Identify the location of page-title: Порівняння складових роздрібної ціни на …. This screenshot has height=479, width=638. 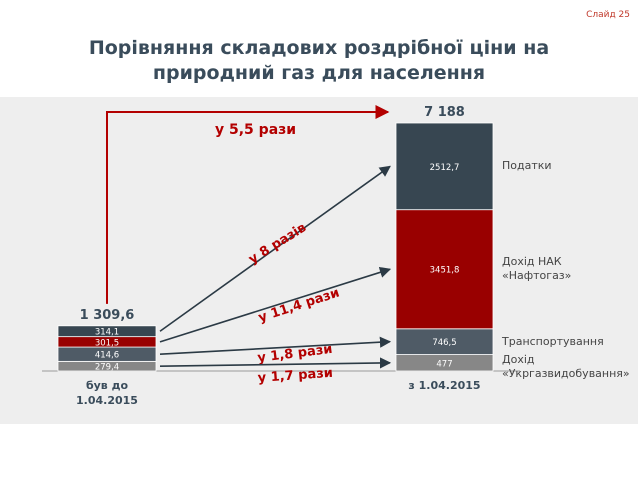
(319, 61).